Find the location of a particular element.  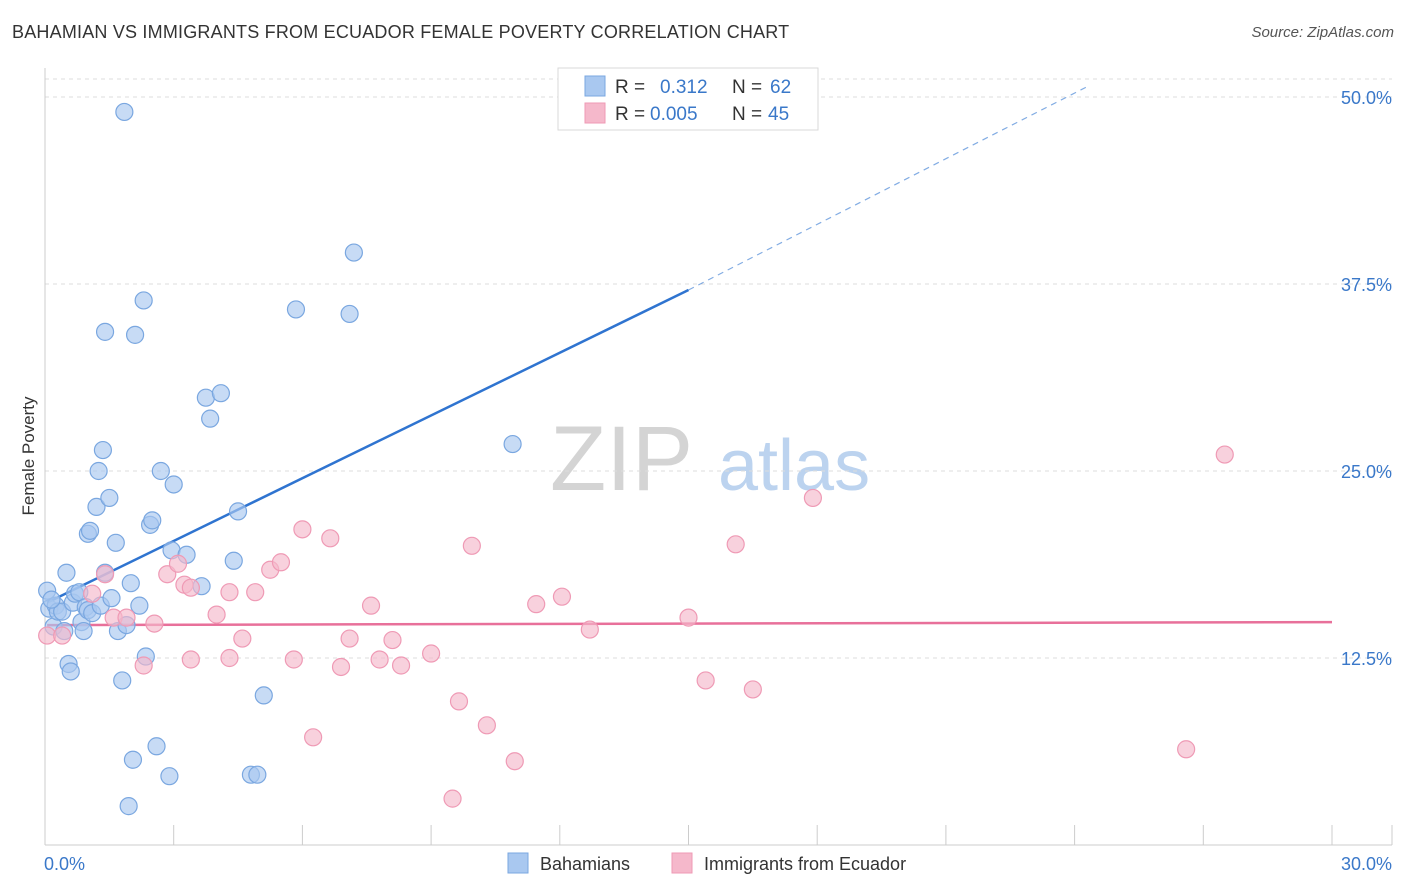

watermark-zip: ZIP is located at coordinates (621, 459).